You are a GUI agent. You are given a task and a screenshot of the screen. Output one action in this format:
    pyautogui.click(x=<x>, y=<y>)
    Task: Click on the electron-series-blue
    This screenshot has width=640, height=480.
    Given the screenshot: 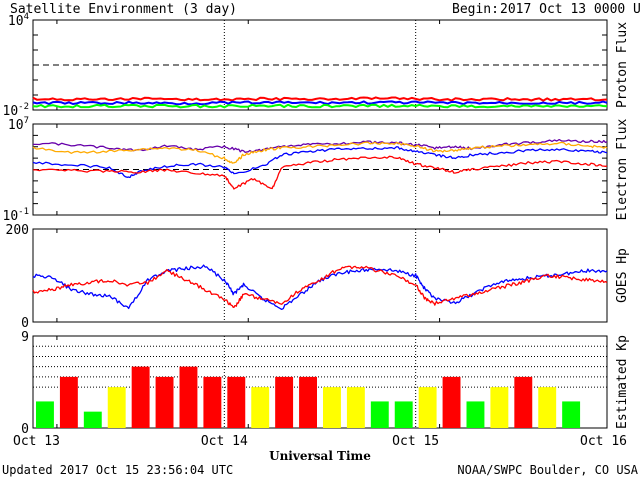 What is the action you would take?
    pyautogui.click(x=320, y=162)
    